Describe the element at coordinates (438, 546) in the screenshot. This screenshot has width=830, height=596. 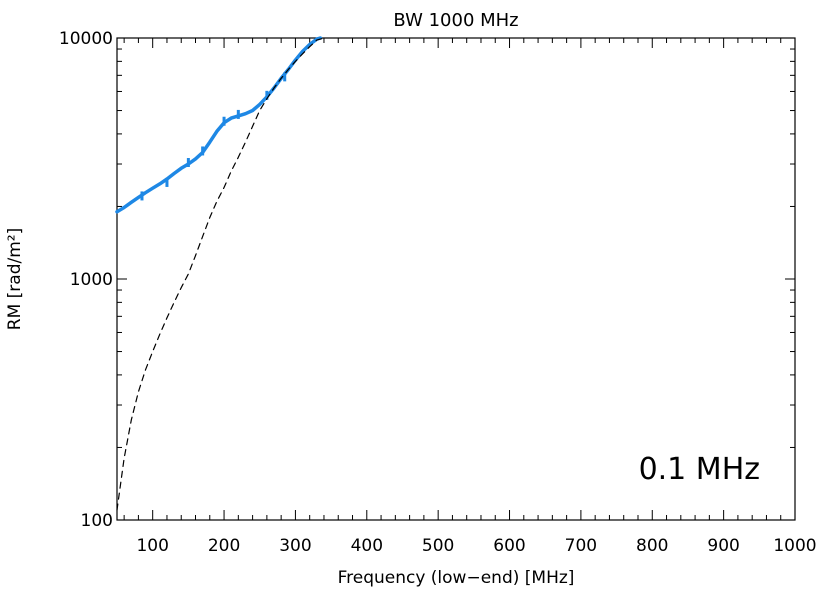
I see `x-tick-label: 500` at that location.